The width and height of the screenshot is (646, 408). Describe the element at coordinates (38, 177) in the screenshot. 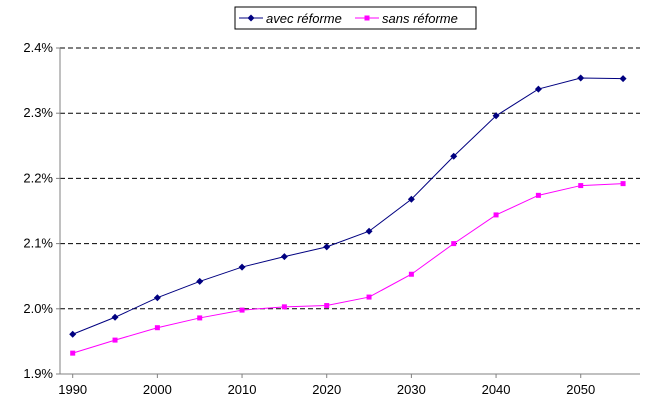

I see `y-tick-label: 2.2%` at that location.